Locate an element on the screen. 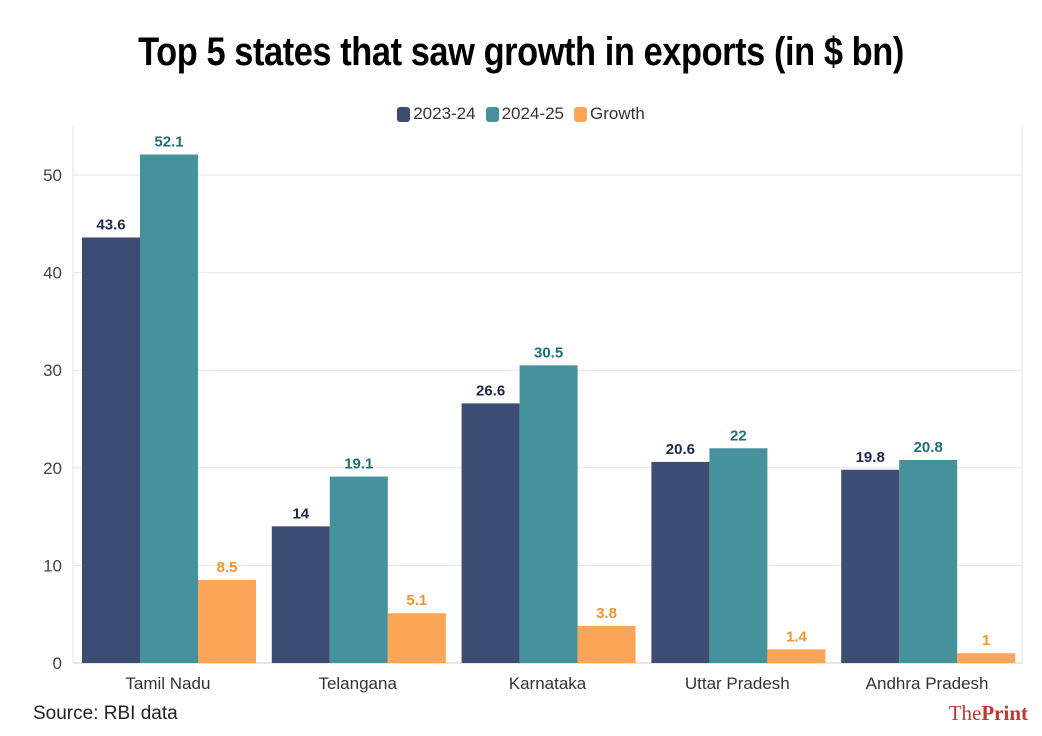 This screenshot has width=1042, height=736. brand-prefix: The is located at coordinates (965, 713).